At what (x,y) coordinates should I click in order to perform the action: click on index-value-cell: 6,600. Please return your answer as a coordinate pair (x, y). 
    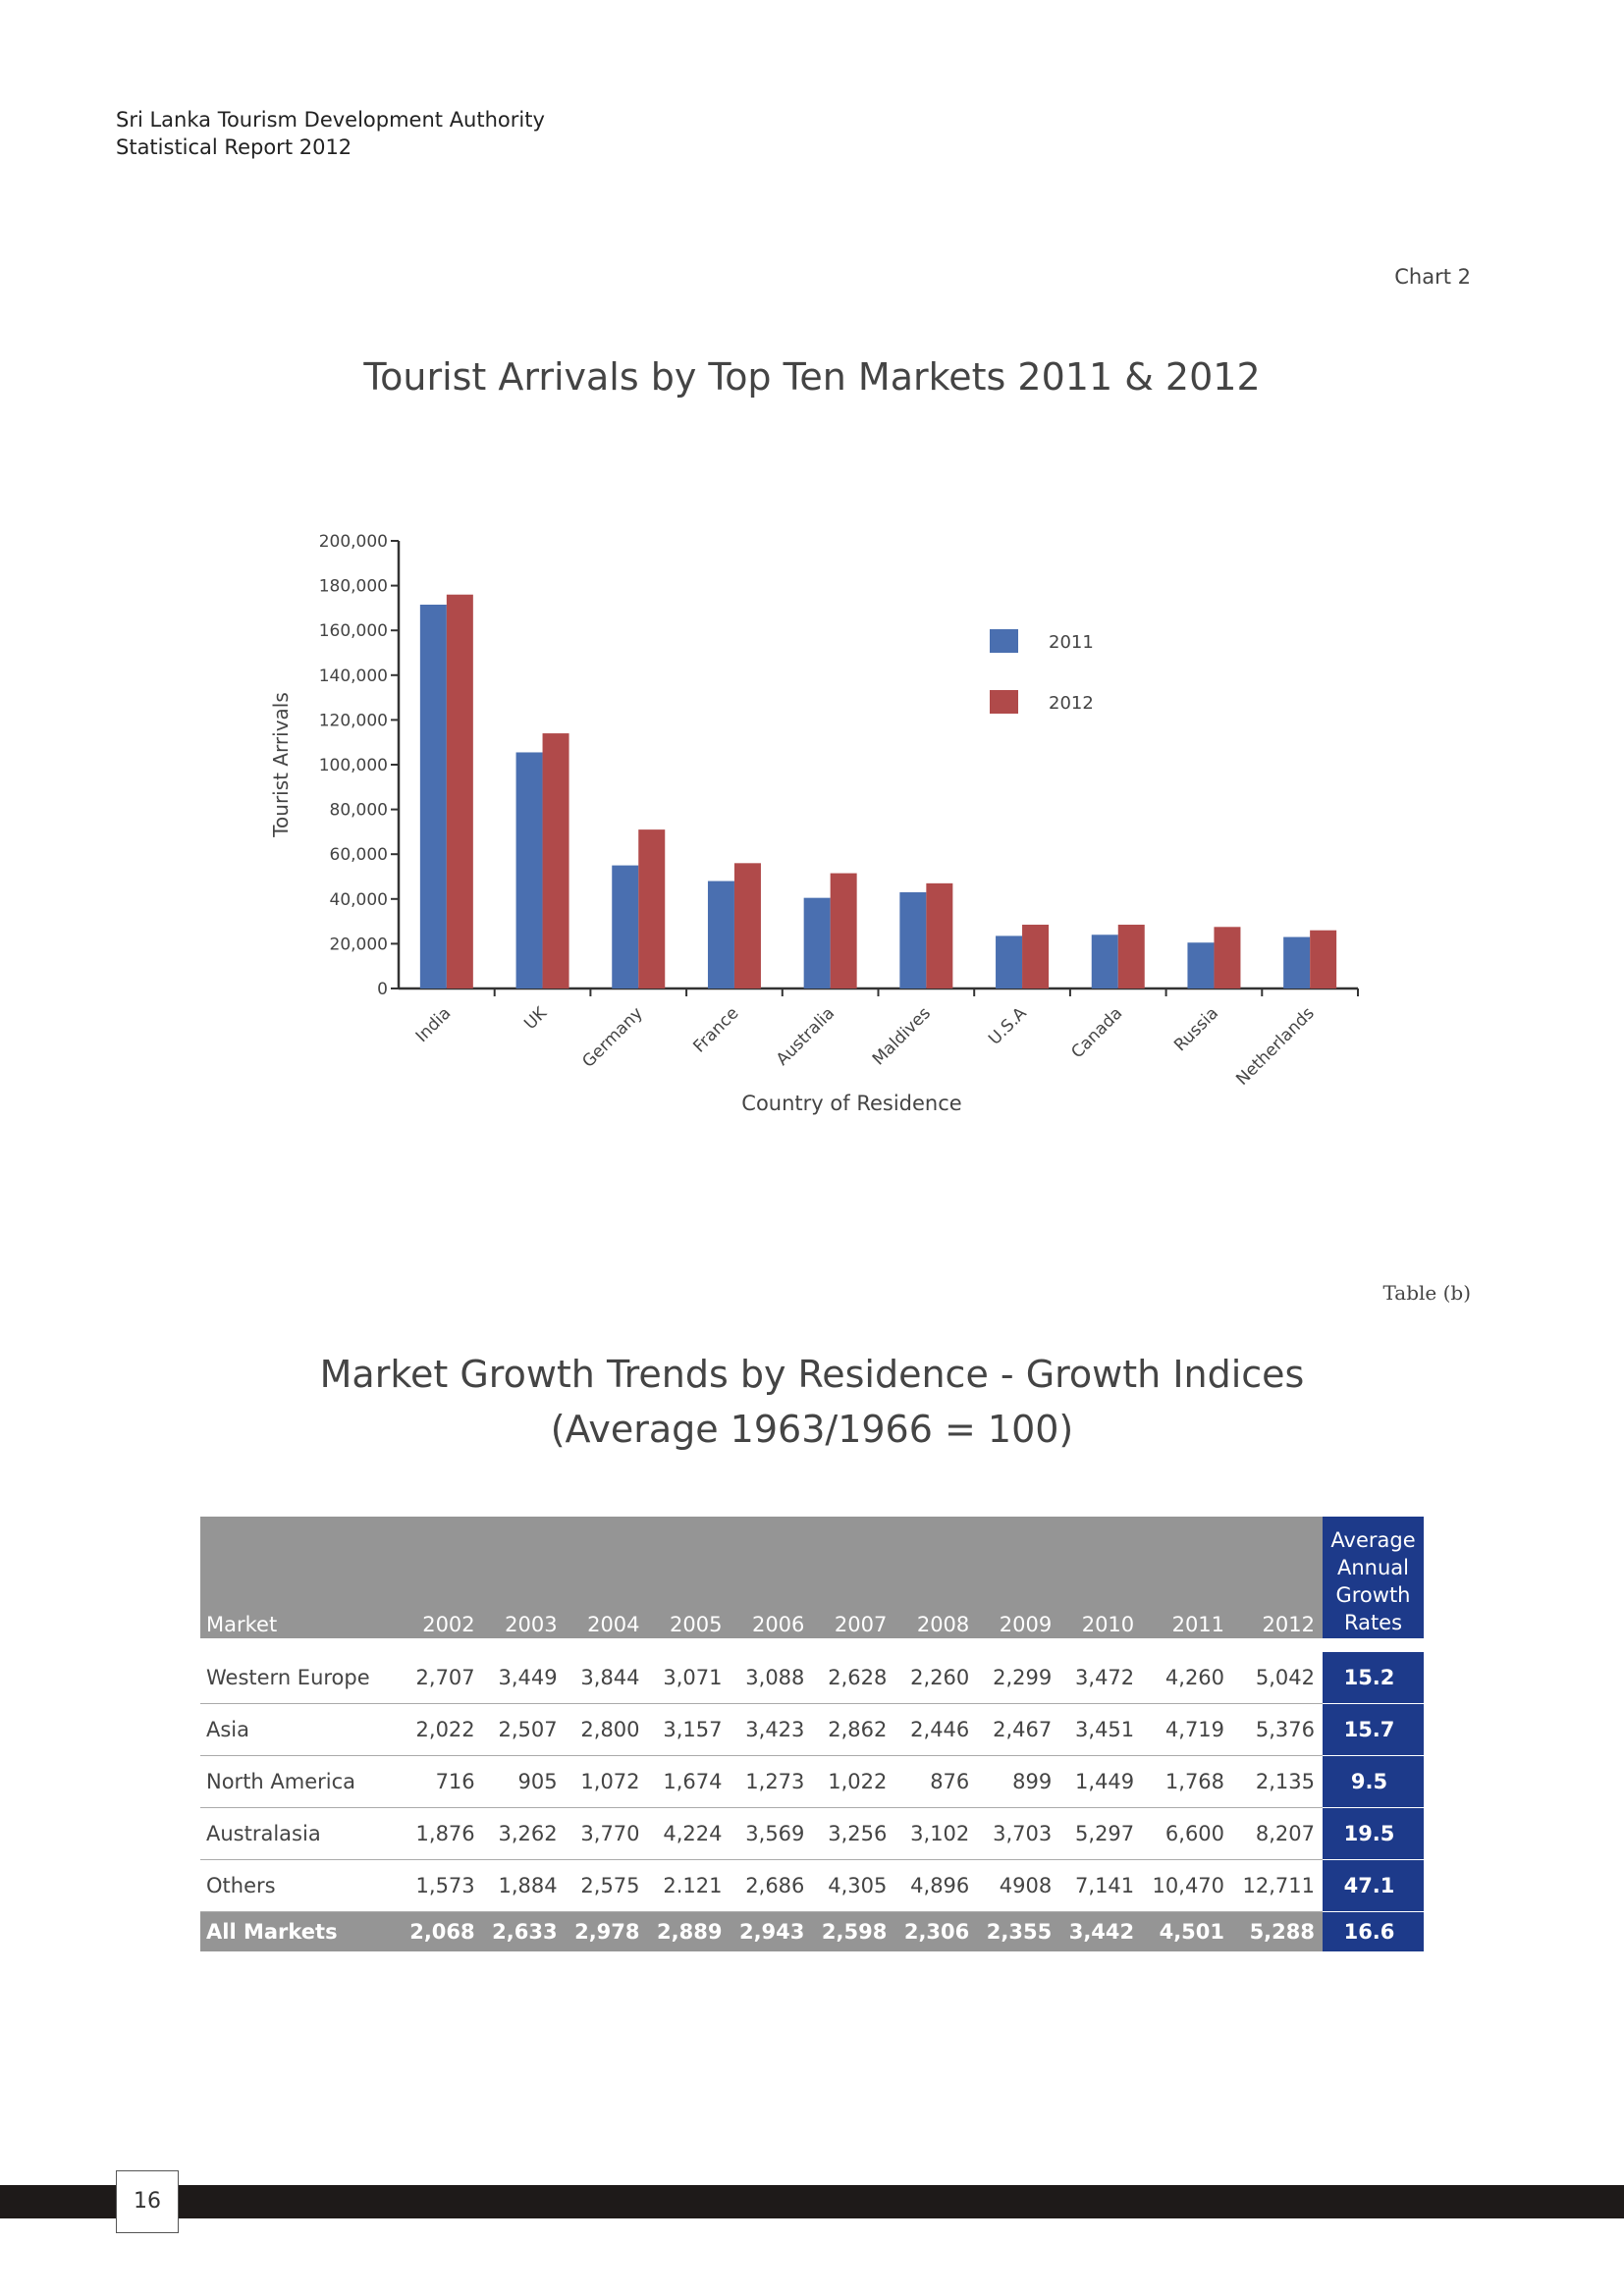
    Looking at the image, I should click on (1187, 1834).